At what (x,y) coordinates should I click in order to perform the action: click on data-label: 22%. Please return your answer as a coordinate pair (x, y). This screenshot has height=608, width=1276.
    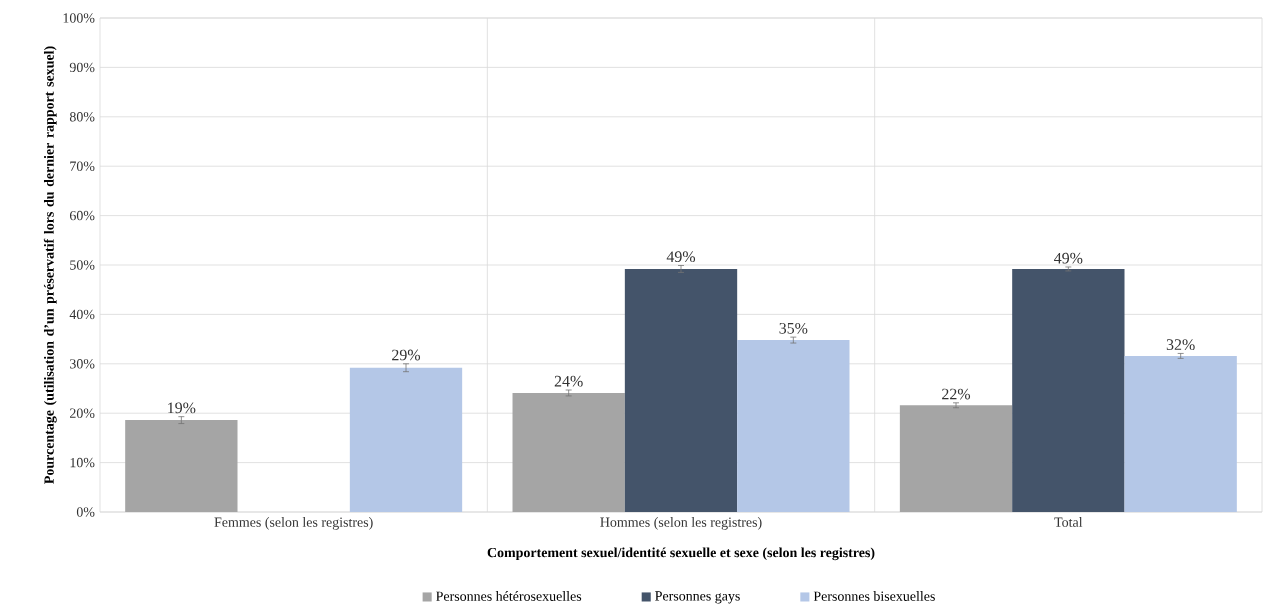
    Looking at the image, I should click on (956, 394).